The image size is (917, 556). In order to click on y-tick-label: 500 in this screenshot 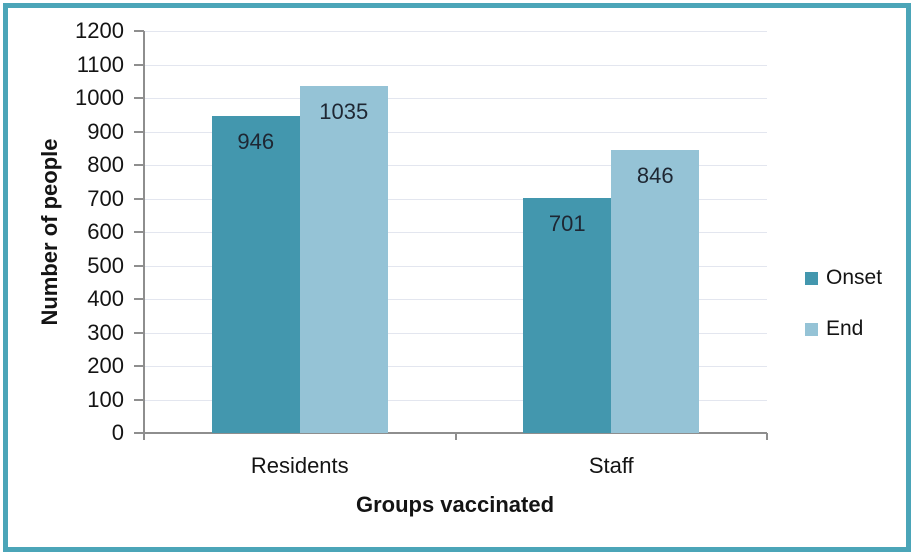, I will do `click(105, 265)`.